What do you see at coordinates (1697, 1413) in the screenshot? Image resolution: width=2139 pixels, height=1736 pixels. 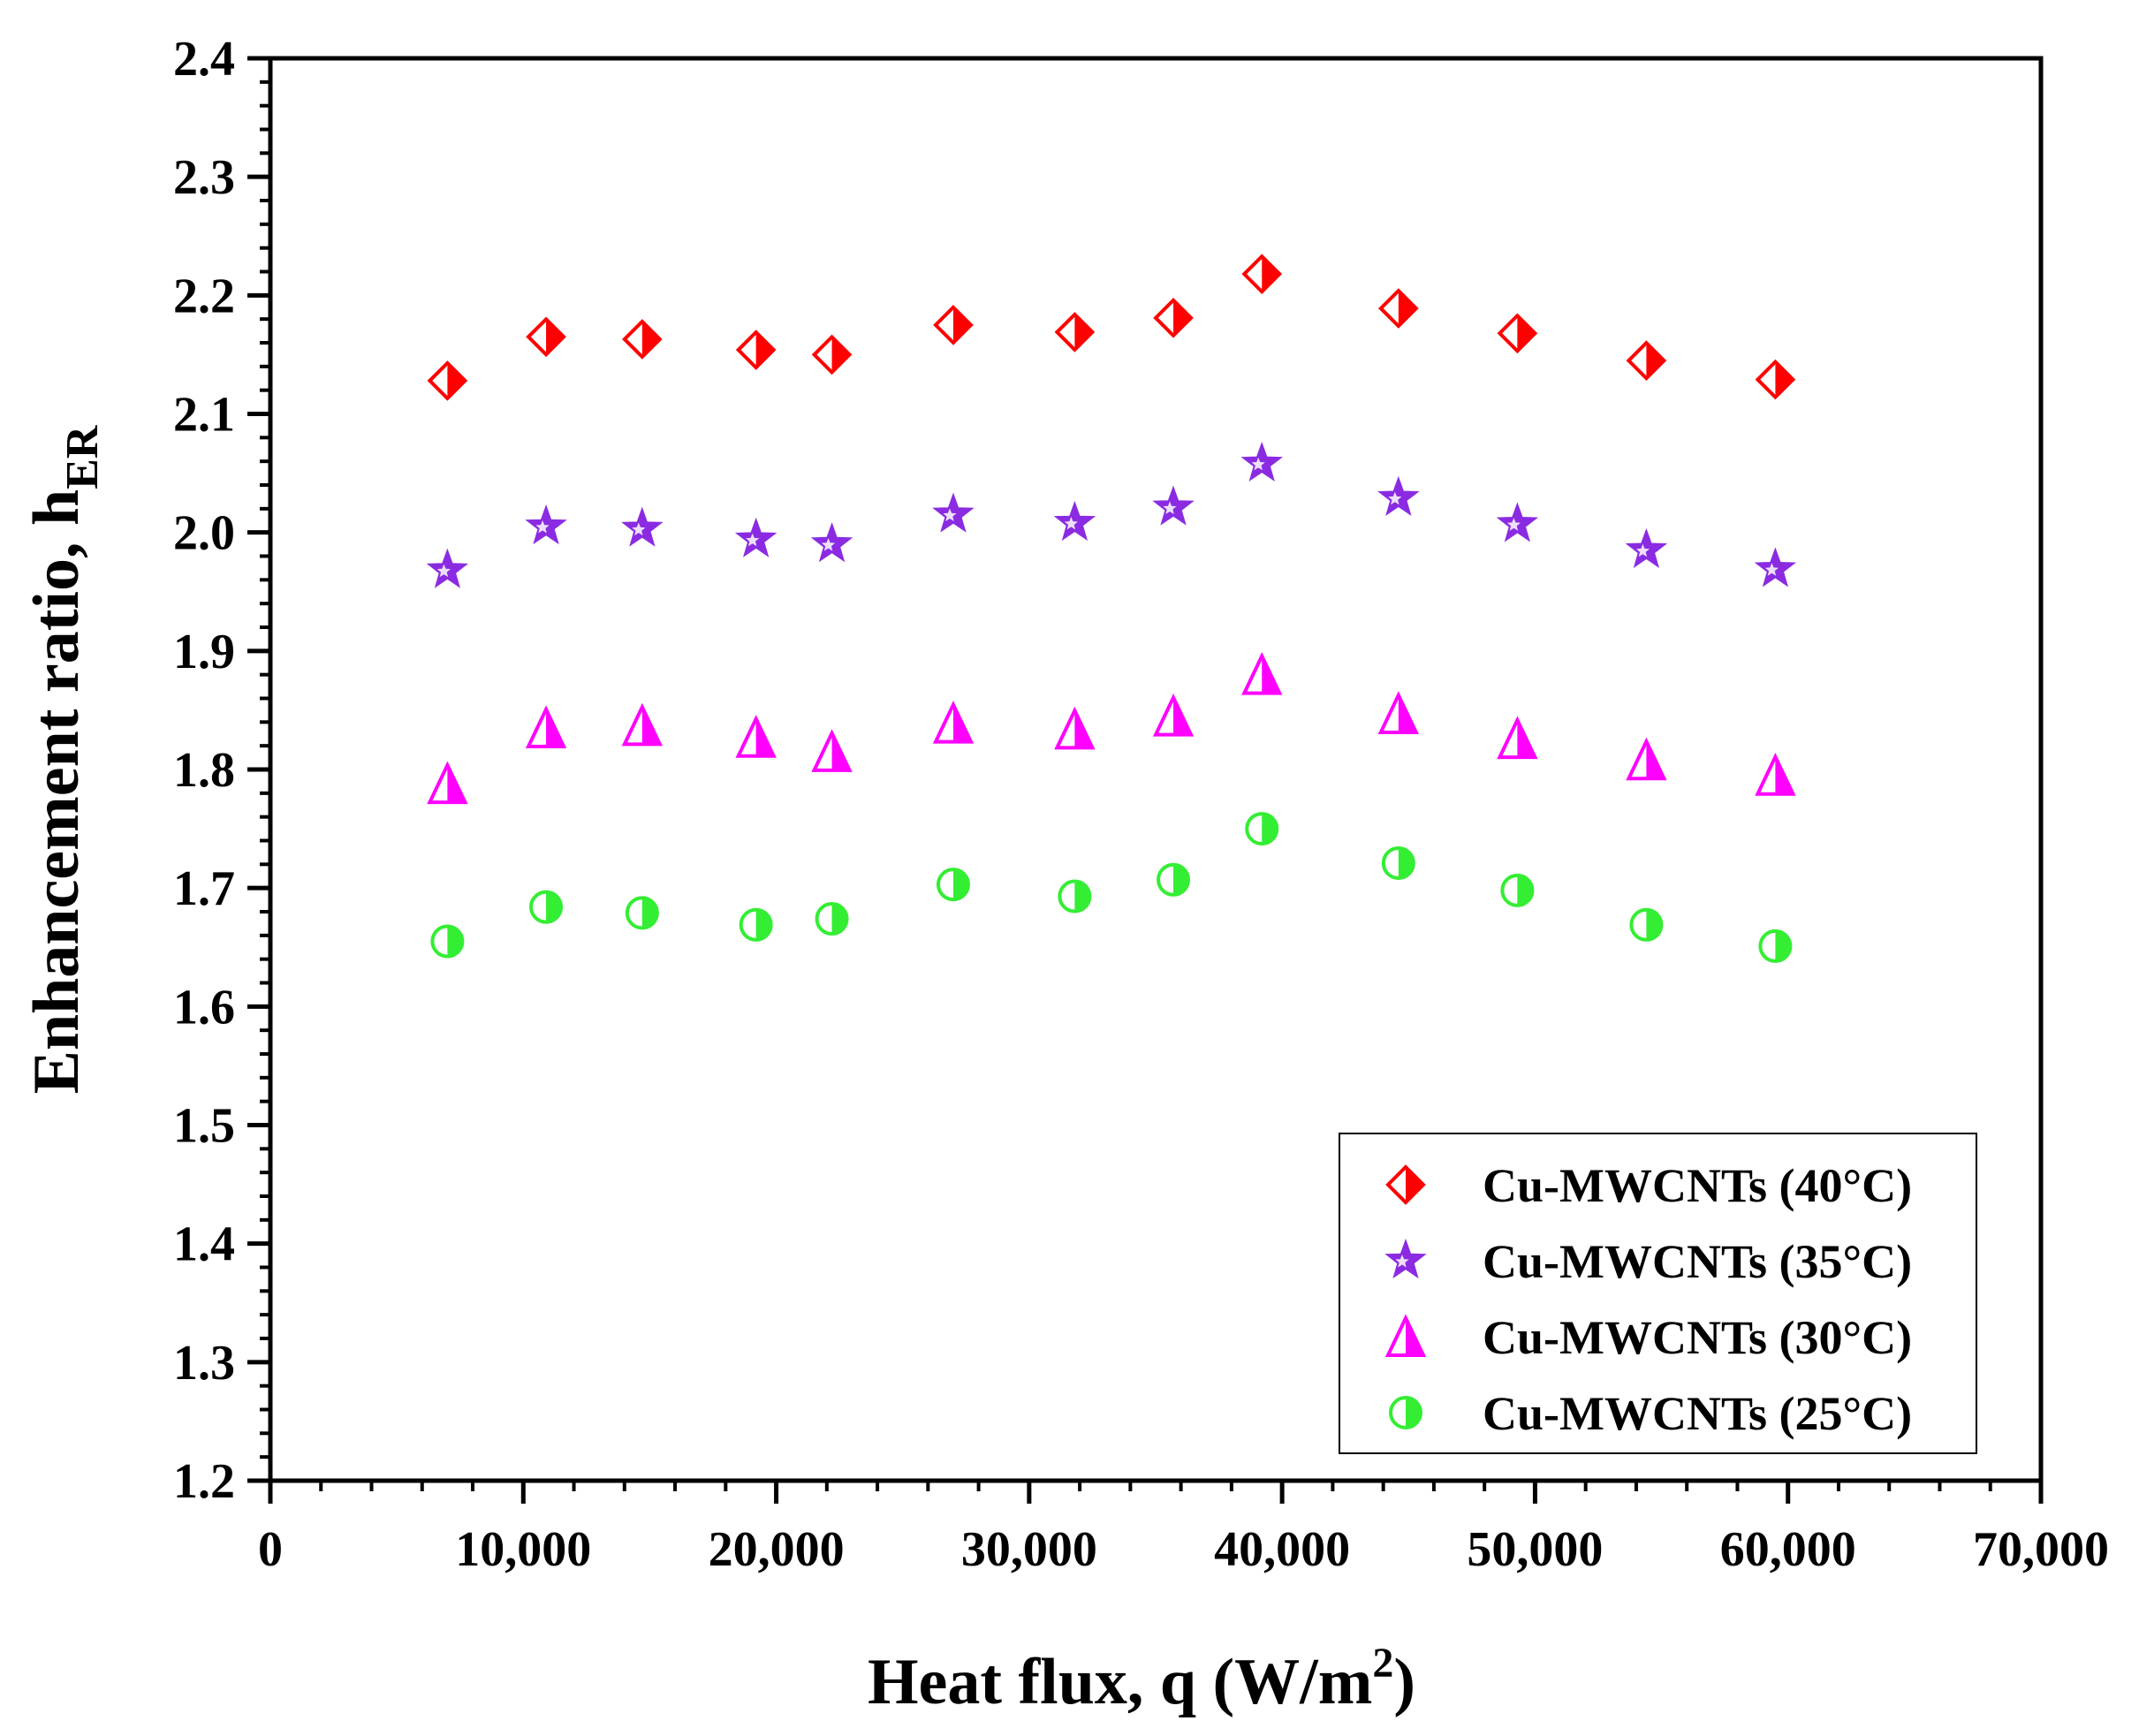 I see `legend-label: Cu-MWCNTs (25°C)` at bounding box center [1697, 1413].